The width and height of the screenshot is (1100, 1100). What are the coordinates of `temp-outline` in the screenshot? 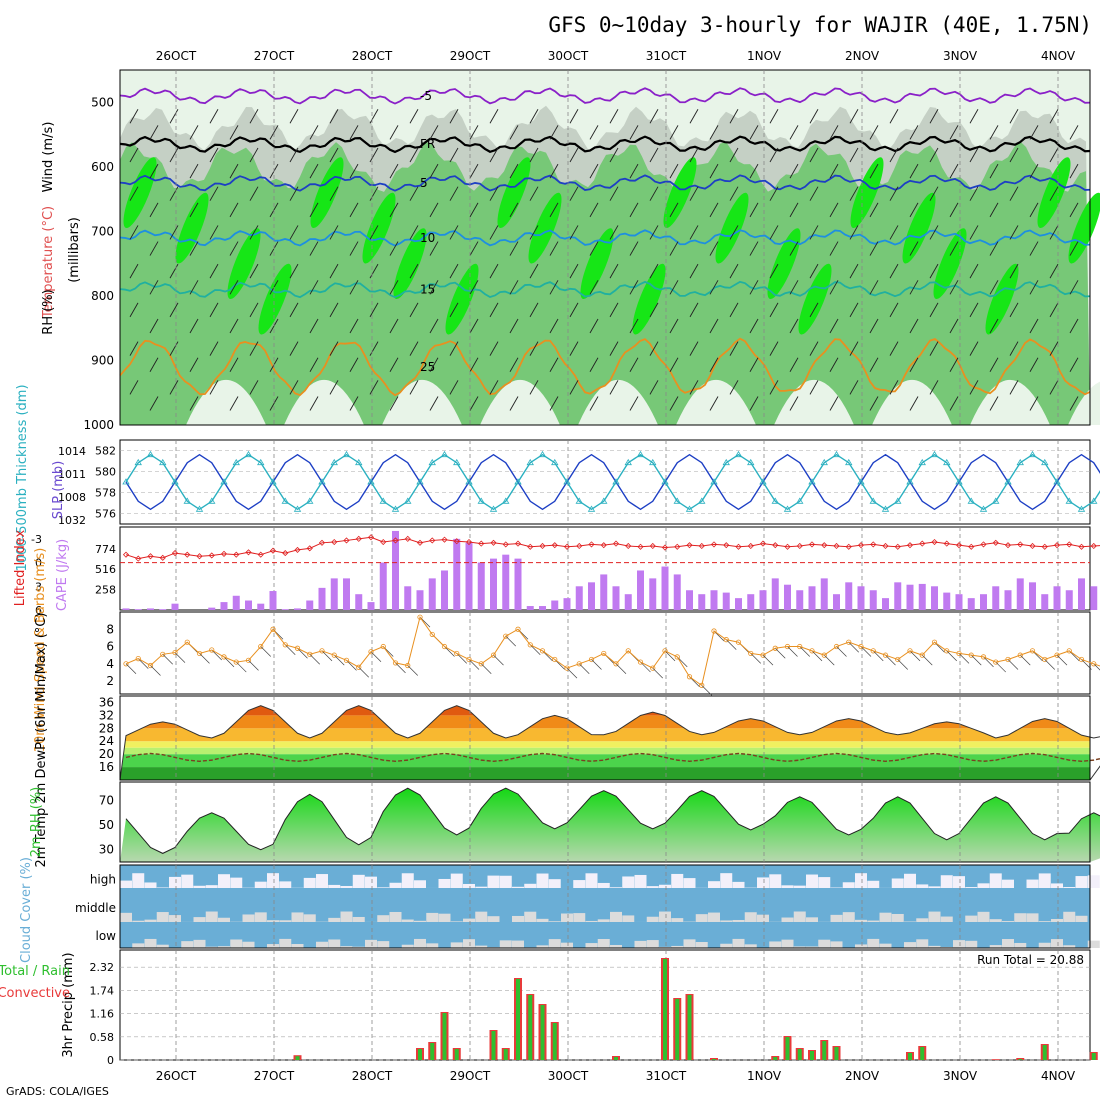 It's located at (609, 743).